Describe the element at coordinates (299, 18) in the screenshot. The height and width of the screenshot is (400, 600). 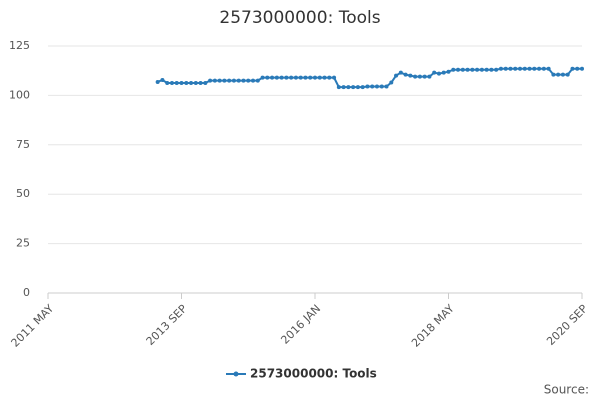
I see `chart-title: 2573000000: Tools` at that location.